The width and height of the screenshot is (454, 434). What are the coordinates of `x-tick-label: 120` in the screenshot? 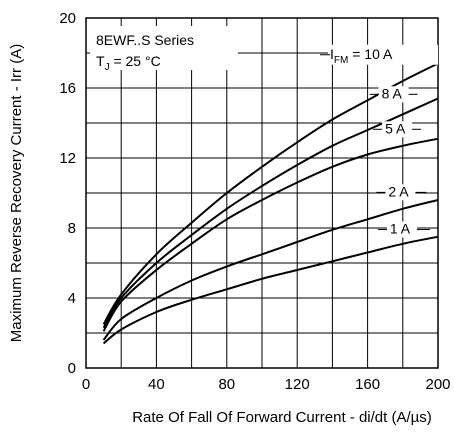 It's located at (297, 384).